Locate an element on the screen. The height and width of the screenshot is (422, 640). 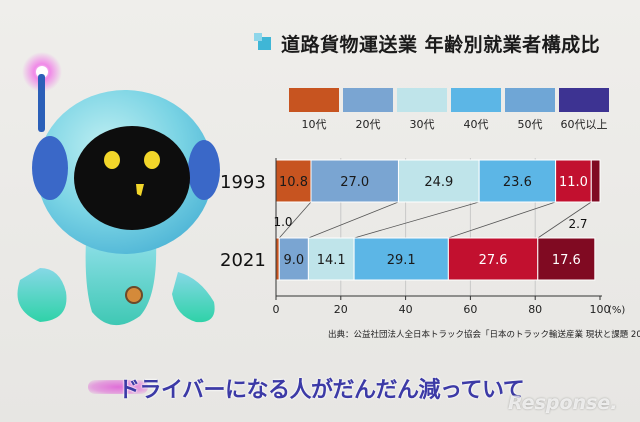
legend: 10代 20代 30代 40代 50代 60代以上 is located at coordinates (449, 109).